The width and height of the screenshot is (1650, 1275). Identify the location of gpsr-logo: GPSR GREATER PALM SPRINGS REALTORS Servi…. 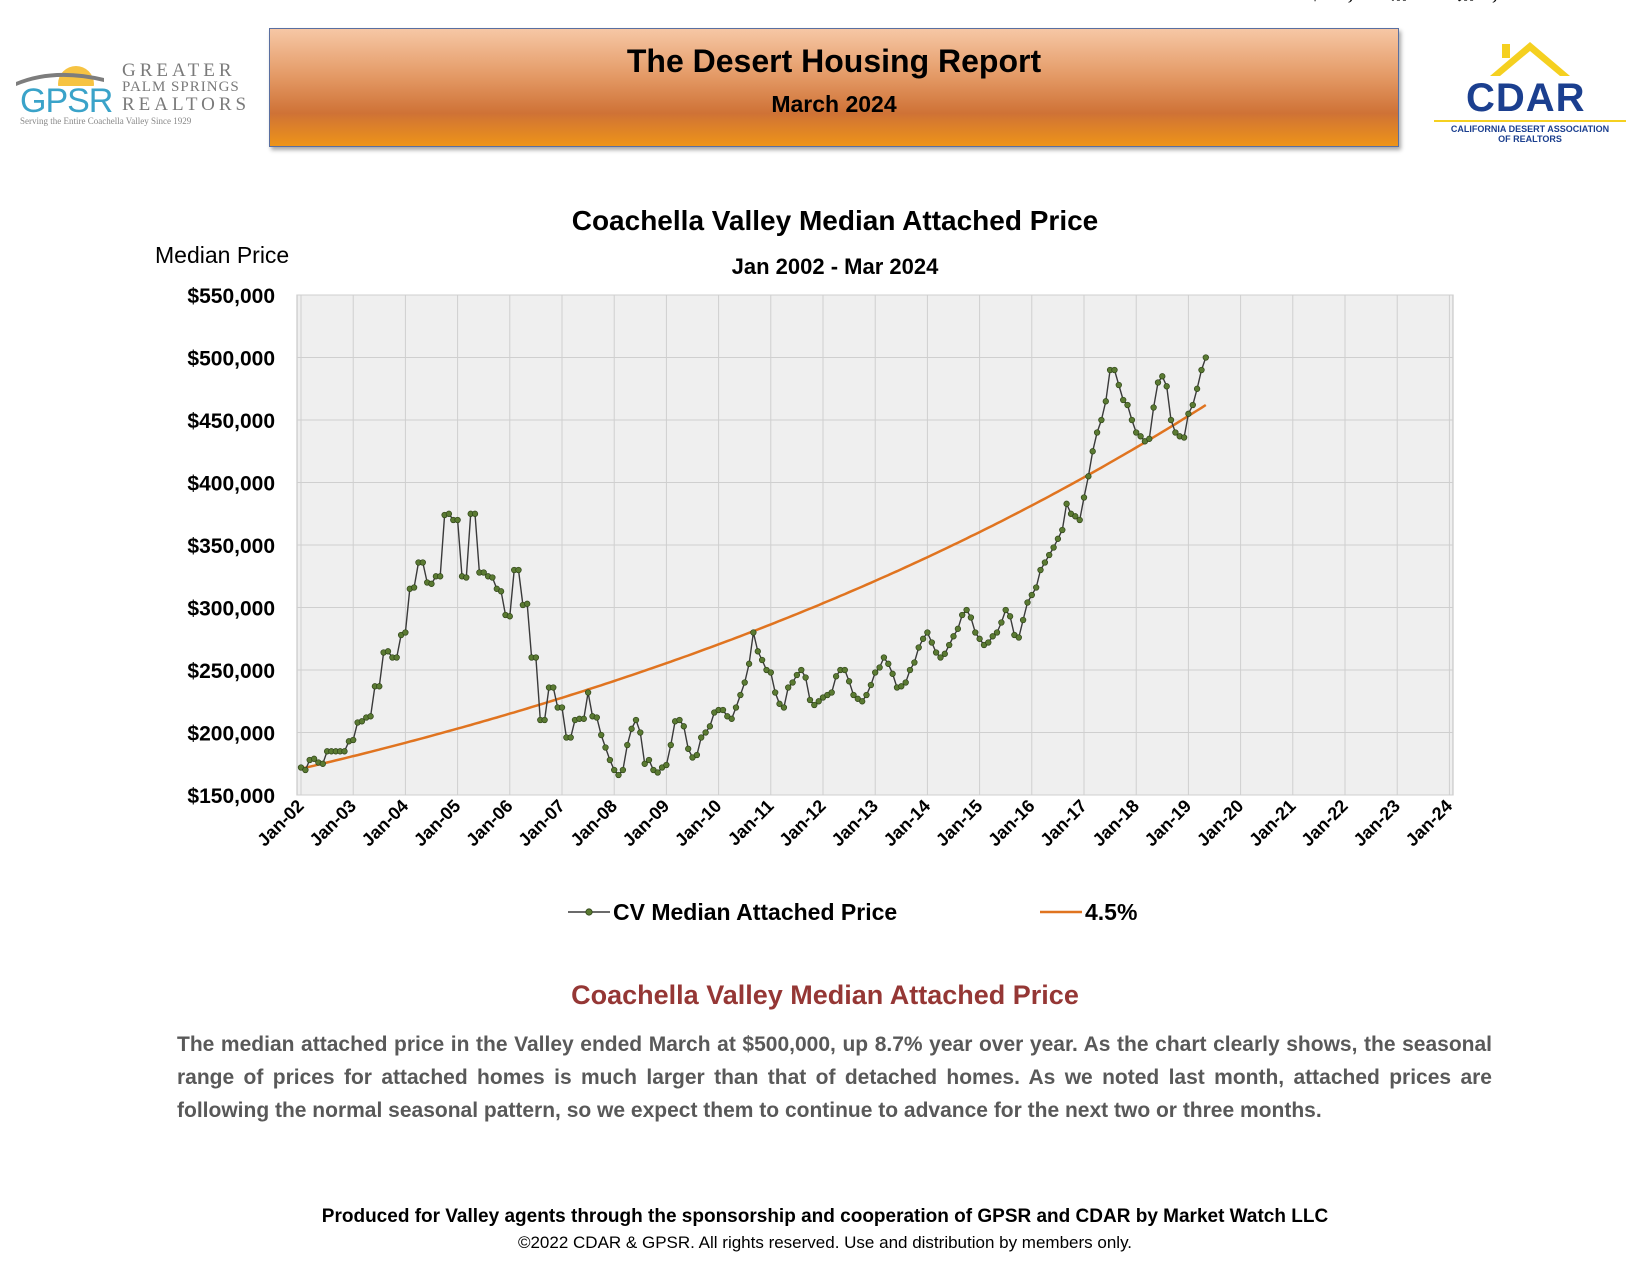
(130, 92).